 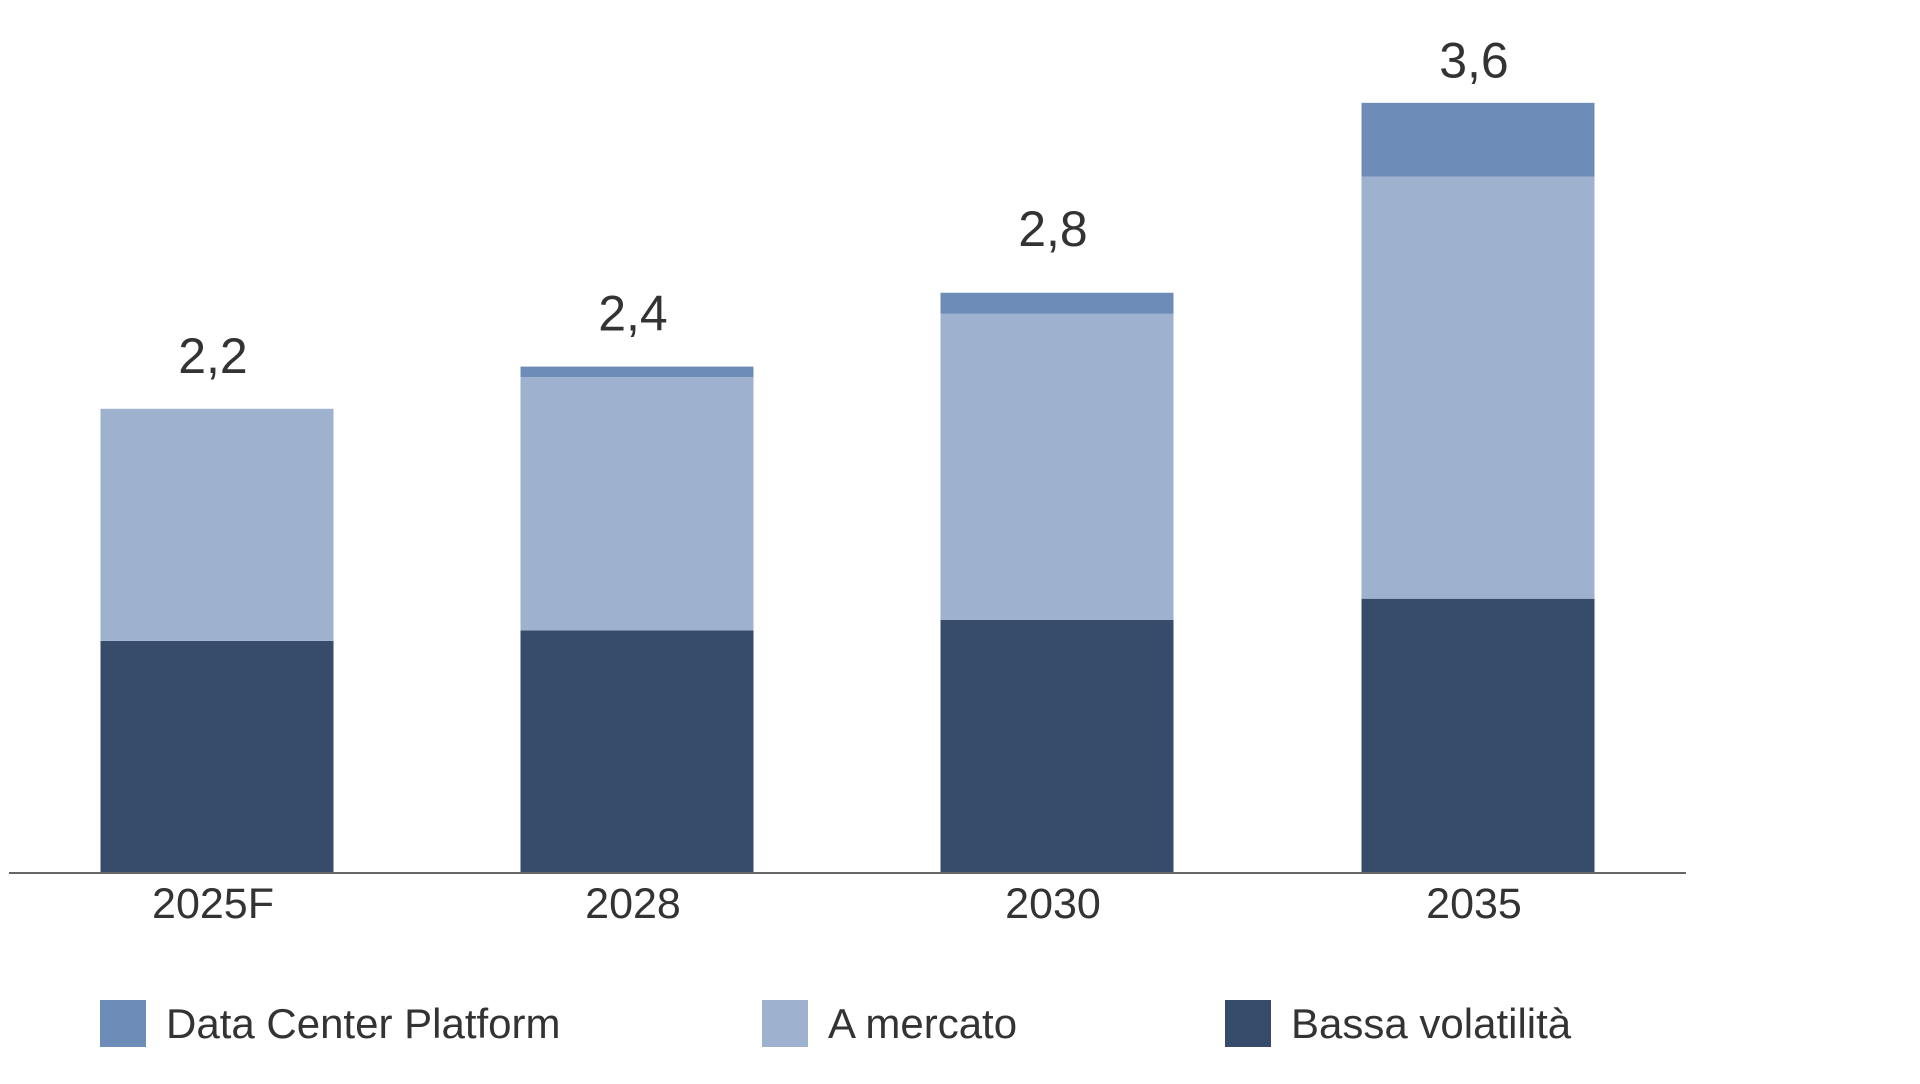 What do you see at coordinates (363, 1023) in the screenshot?
I see `legend-label: Data Center Platform` at bounding box center [363, 1023].